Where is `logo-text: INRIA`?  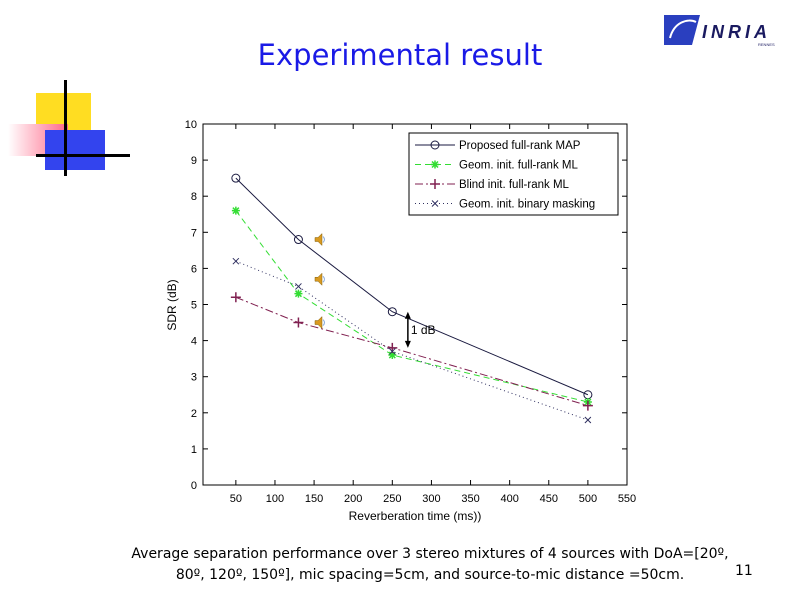
logo-text: INRIA is located at coordinates (736, 32).